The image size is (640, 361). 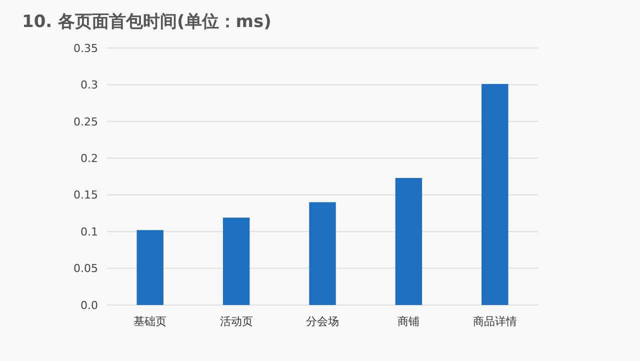 What do you see at coordinates (86, 195) in the screenshot?
I see `y-tick-label: 0.15` at bounding box center [86, 195].